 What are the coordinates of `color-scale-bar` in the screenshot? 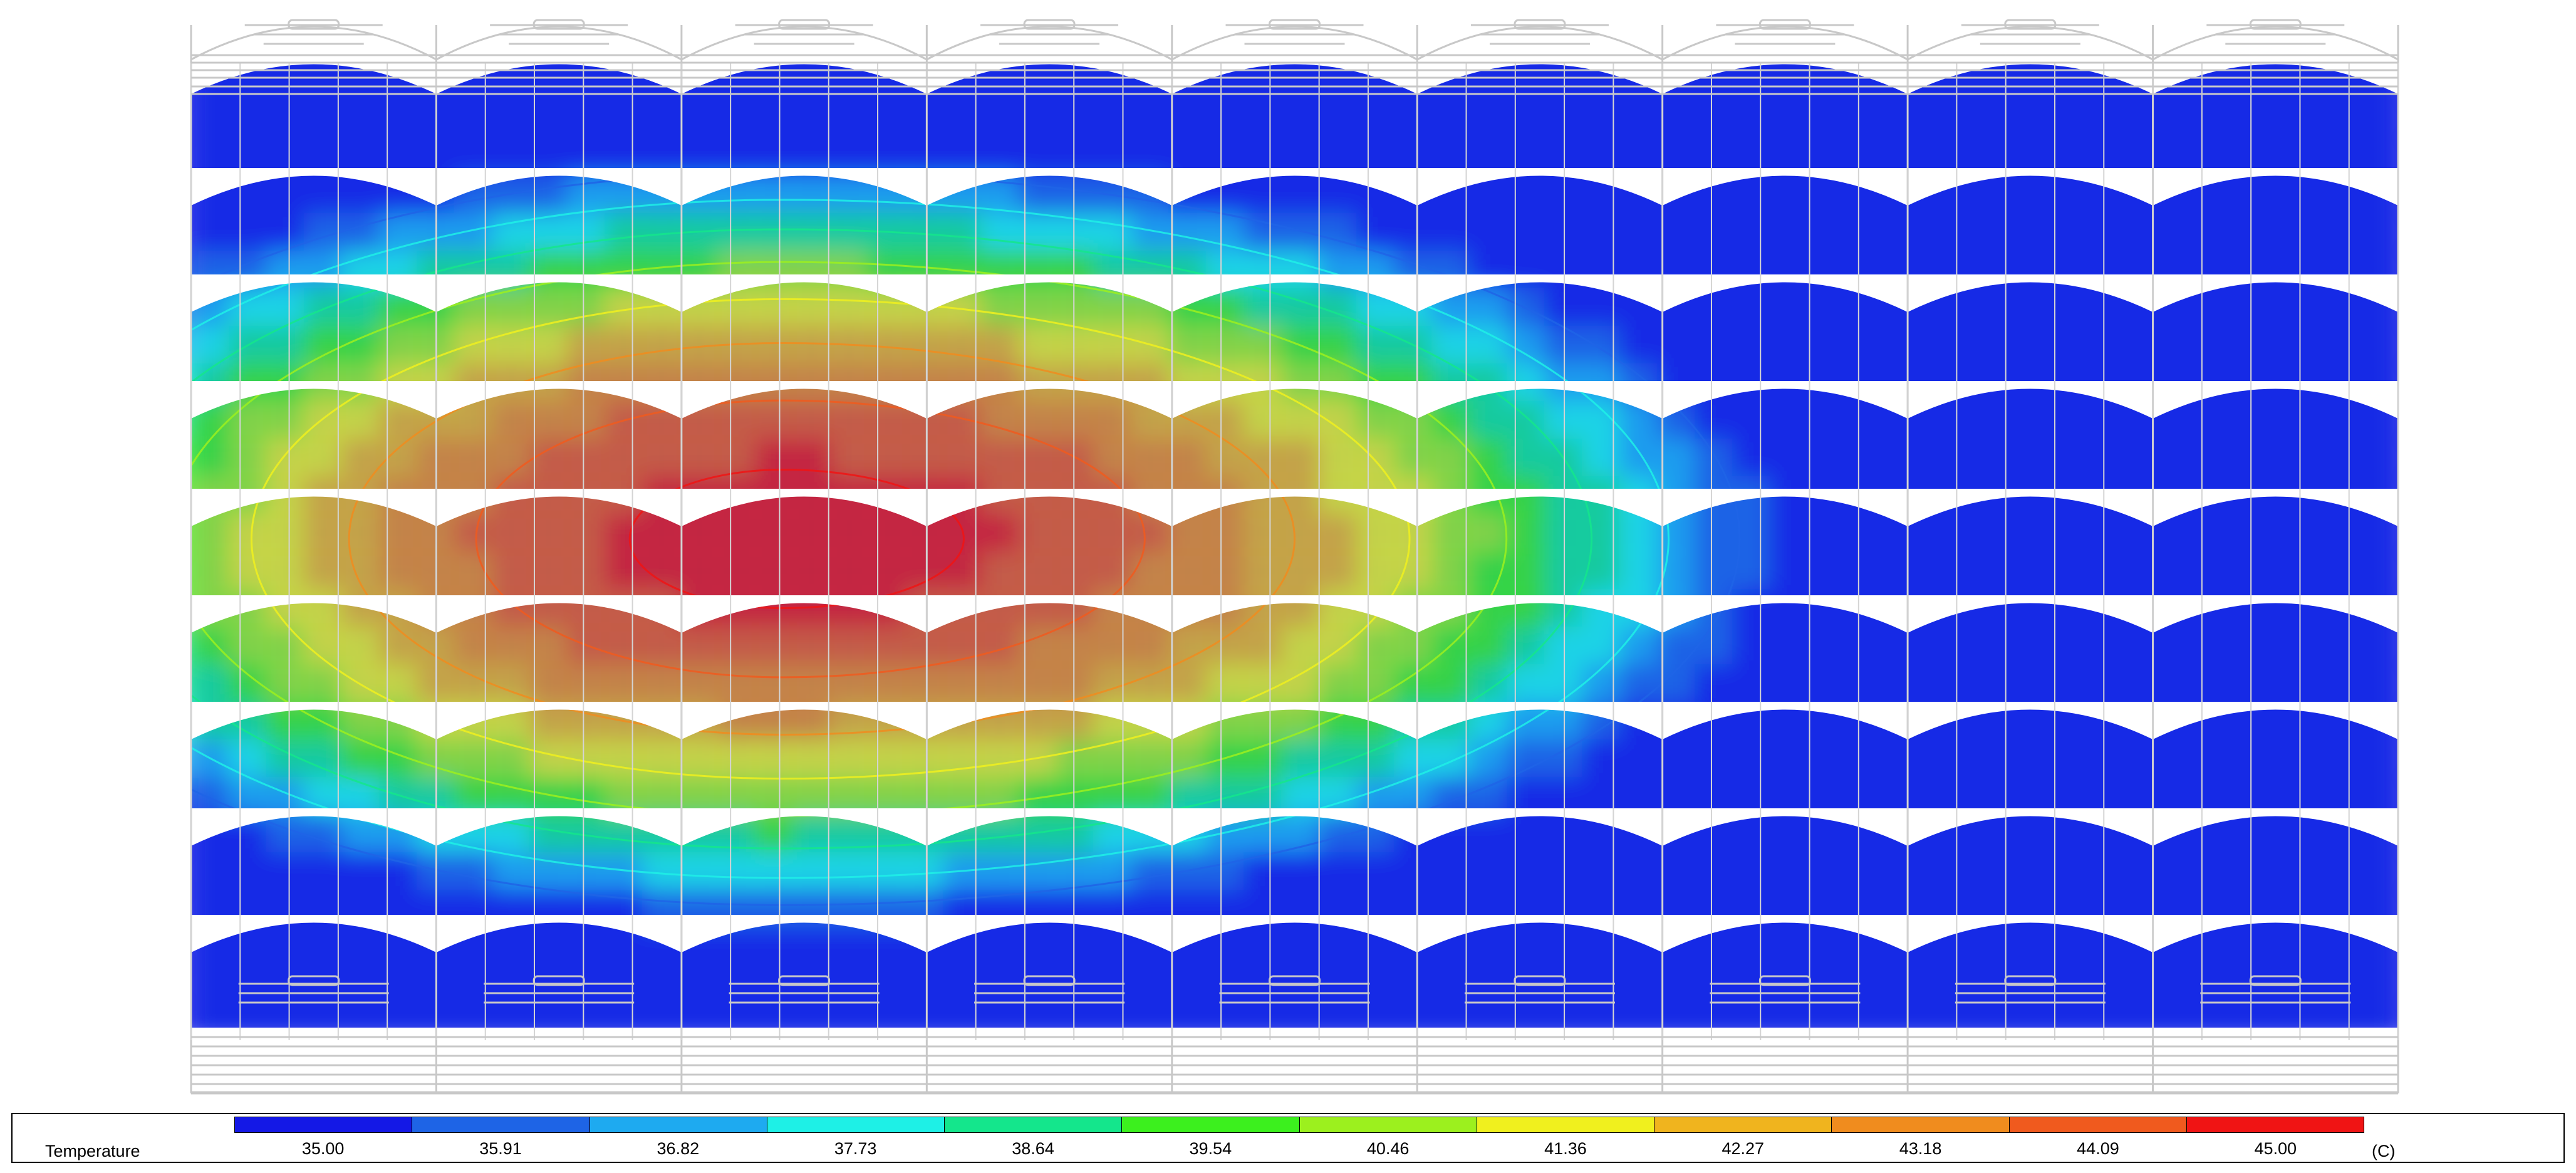 It's located at (1299, 1125).